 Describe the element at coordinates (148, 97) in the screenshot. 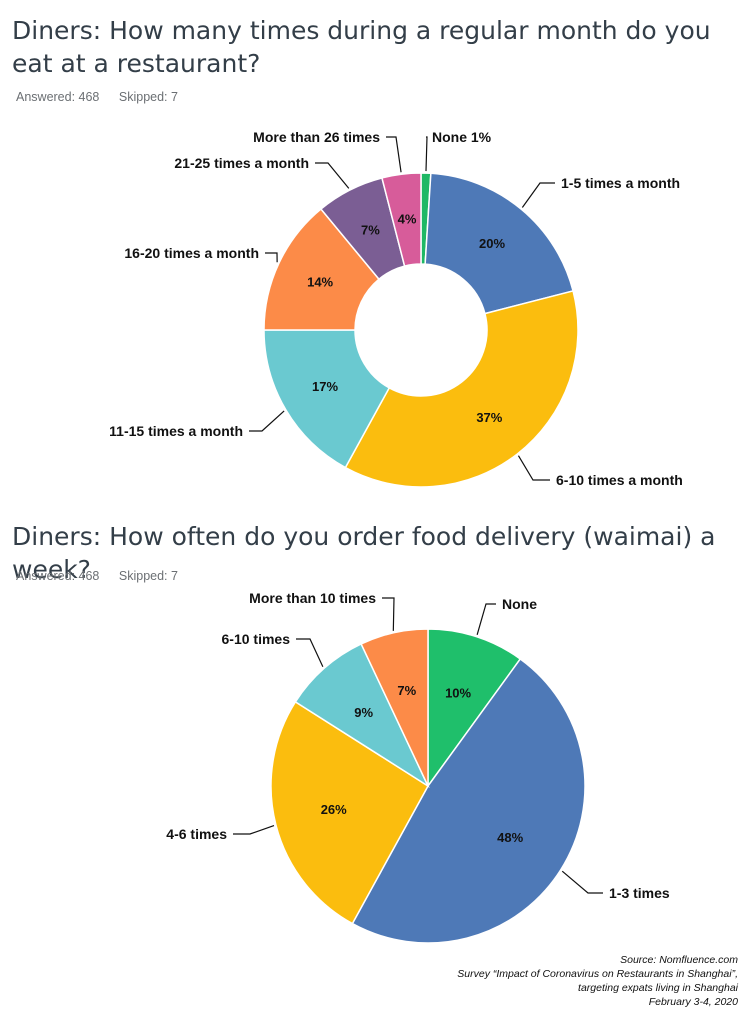

I see `chart1-skipped: Skipped: 7` at that location.